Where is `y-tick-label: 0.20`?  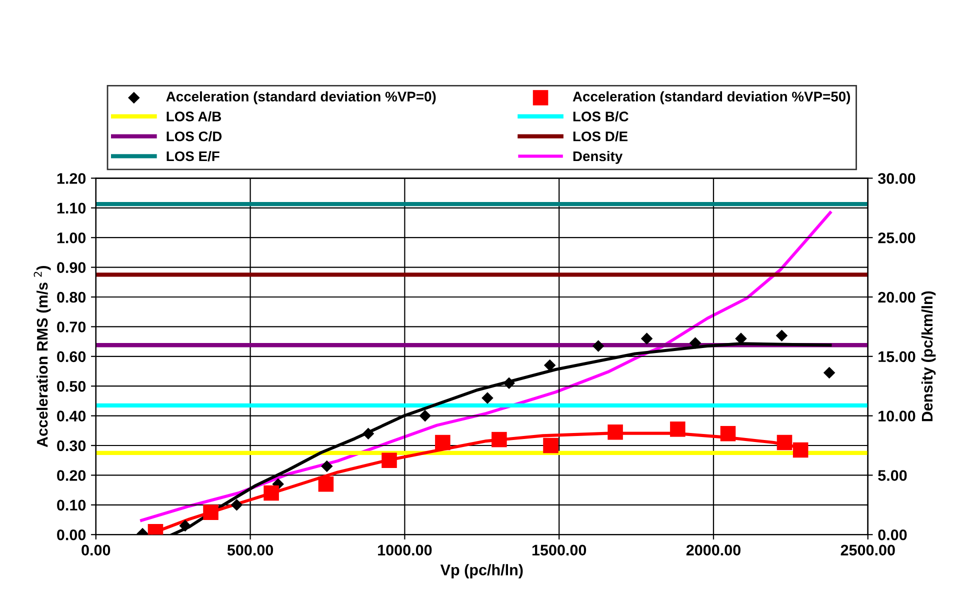
y-tick-label: 0.20 is located at coordinates (71, 475).